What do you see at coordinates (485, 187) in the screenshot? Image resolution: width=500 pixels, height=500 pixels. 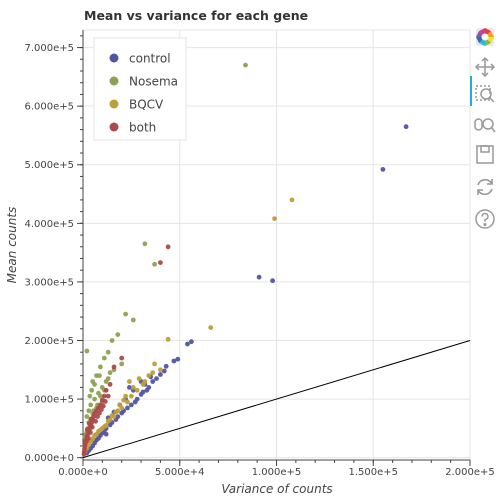 I see `reset-icon` at bounding box center [485, 187].